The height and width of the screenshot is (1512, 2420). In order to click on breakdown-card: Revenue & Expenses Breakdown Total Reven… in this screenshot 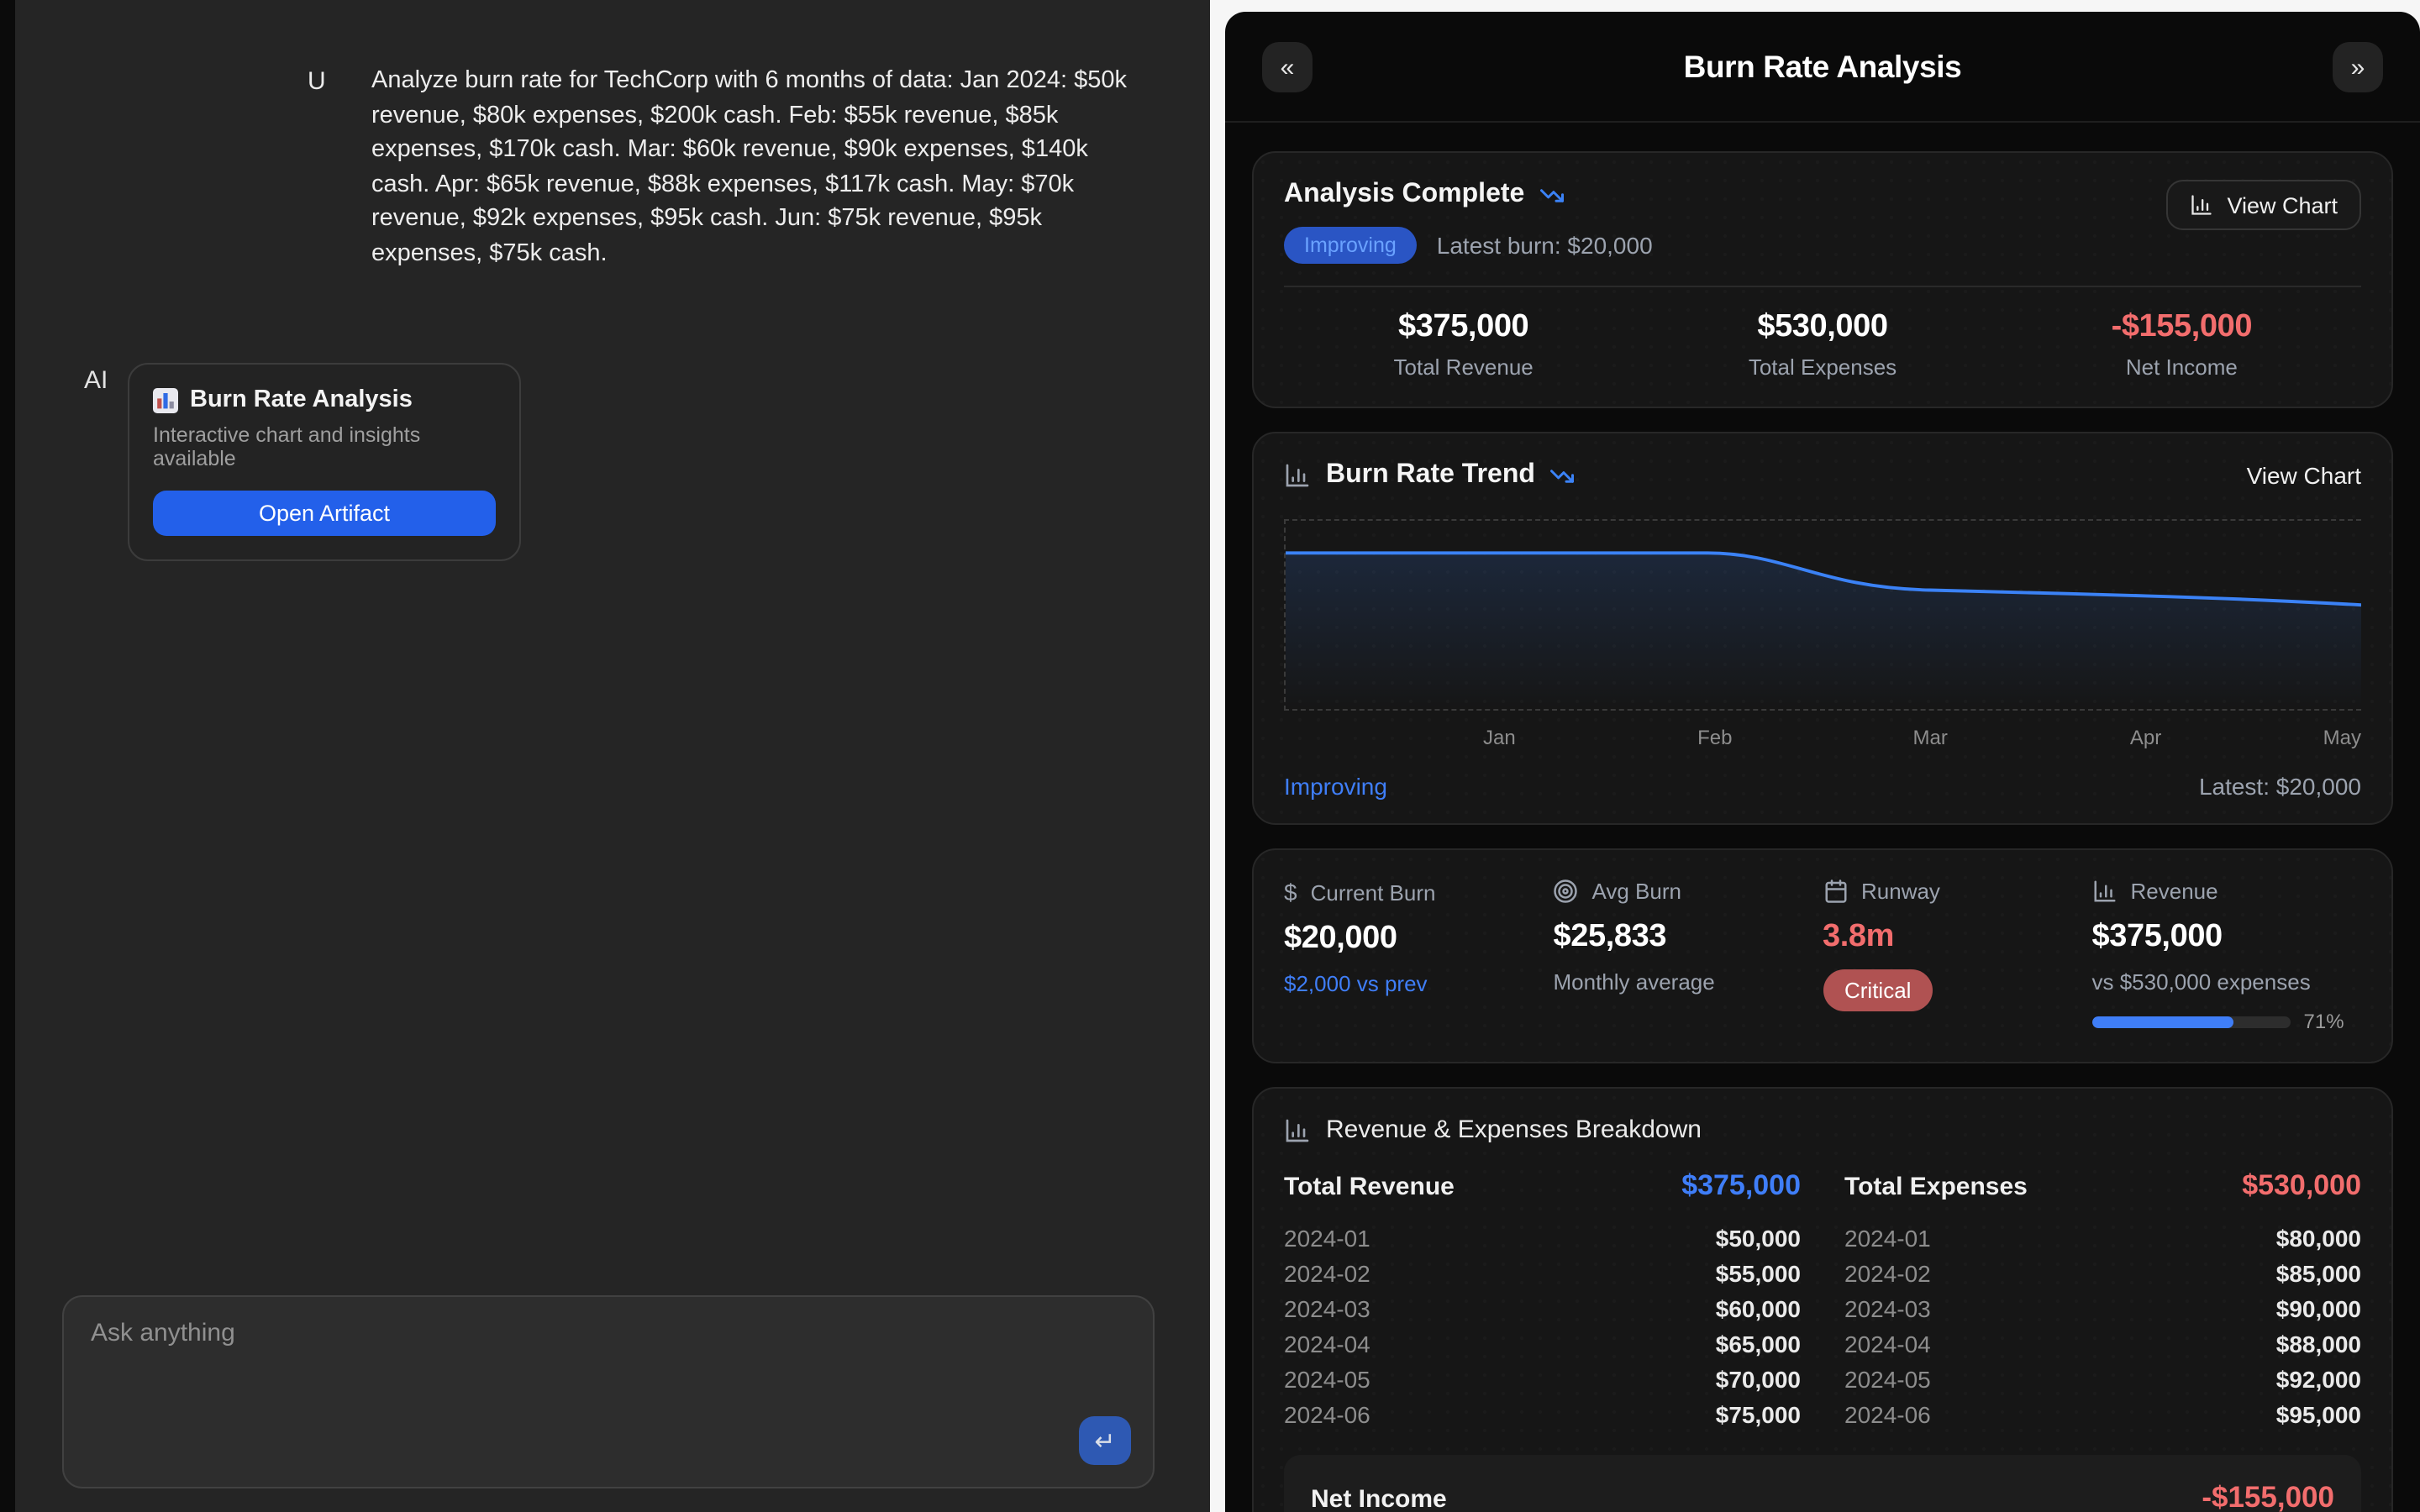, I will do `click(1822, 1299)`.